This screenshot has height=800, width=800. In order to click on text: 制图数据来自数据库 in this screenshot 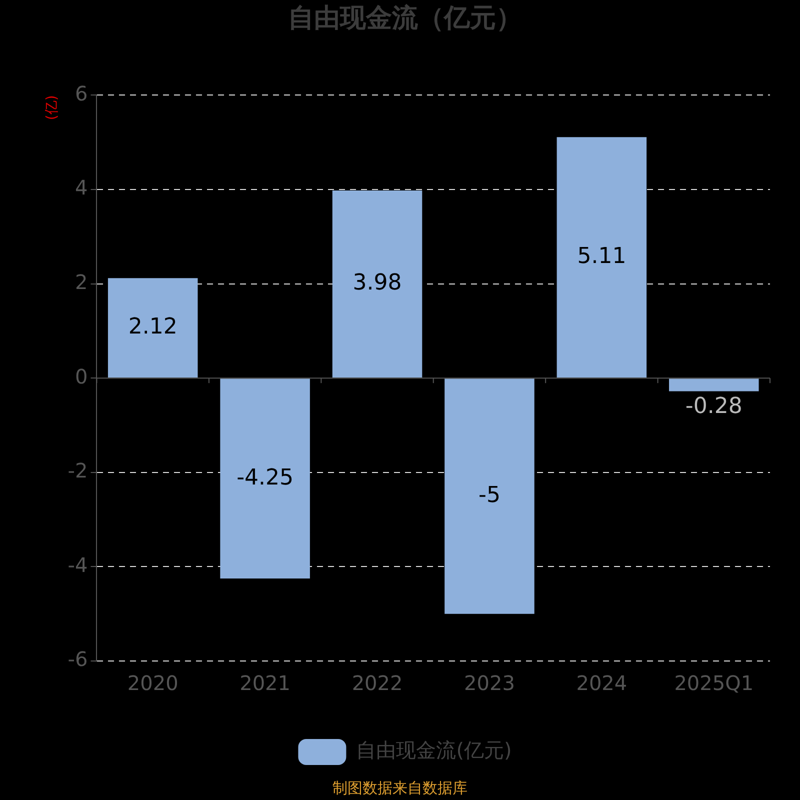, I will do `click(400, 787)`.